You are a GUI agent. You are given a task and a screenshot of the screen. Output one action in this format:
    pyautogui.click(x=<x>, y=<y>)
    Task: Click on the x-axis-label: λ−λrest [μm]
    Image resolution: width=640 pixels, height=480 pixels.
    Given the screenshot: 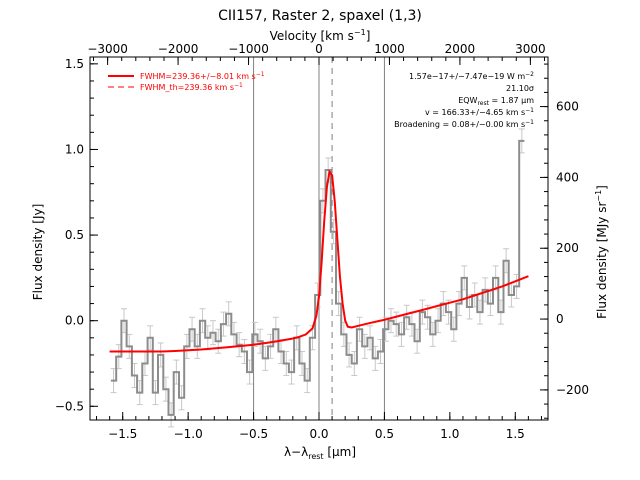 What is the action you would take?
    pyautogui.click(x=320, y=453)
    